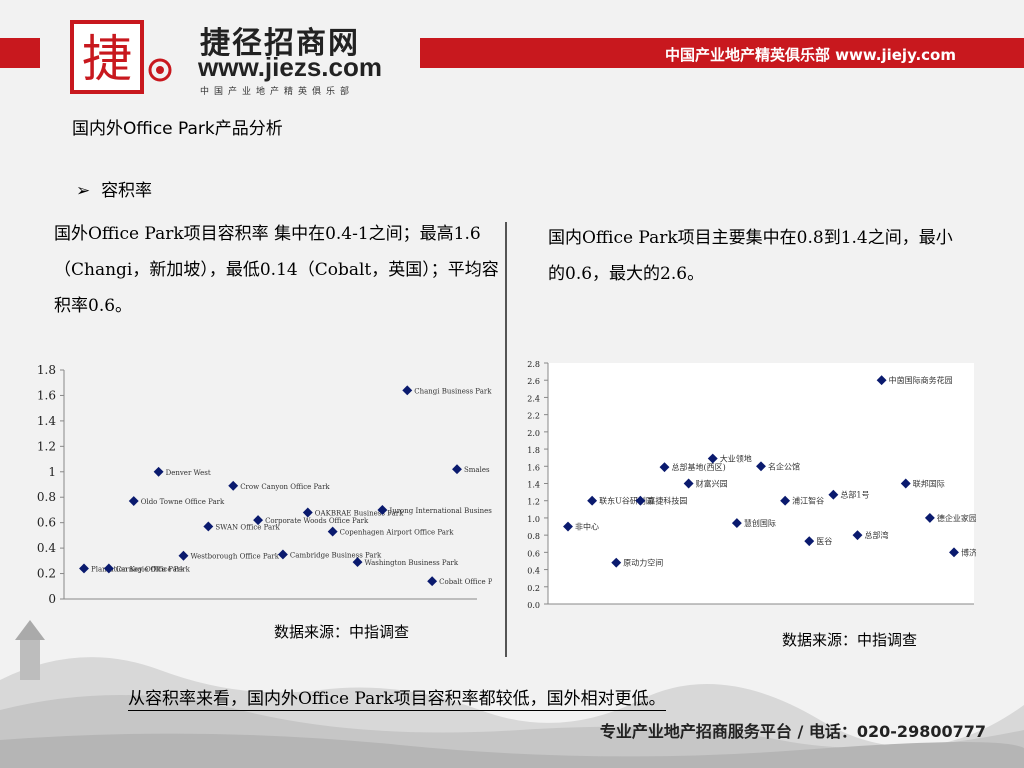 This screenshot has width=1024, height=768. Describe the element at coordinates (533, 381) in the screenshot. I see `y-tick-label: 2.6` at that location.